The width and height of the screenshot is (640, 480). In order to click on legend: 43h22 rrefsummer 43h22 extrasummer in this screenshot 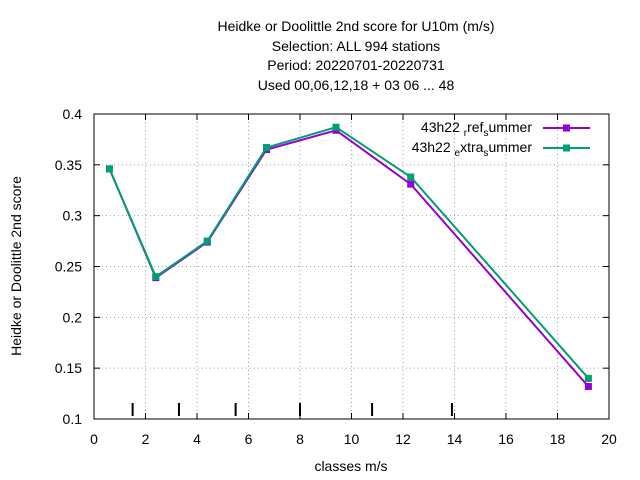, I will do `click(501, 139)`.